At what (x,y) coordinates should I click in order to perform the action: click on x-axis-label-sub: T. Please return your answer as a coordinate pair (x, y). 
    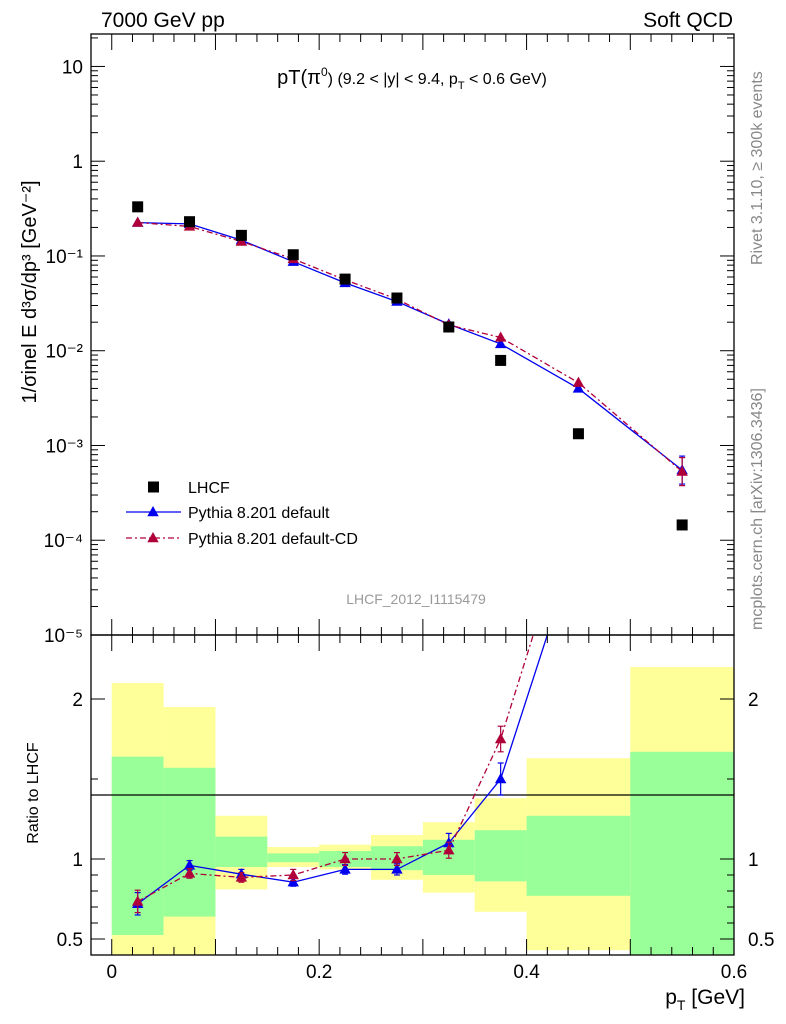
    Looking at the image, I should click on (681, 1005).